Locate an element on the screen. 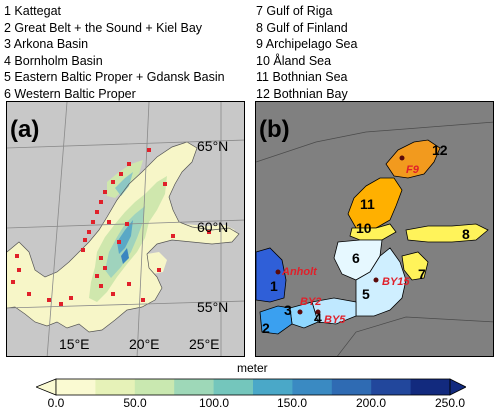 The width and height of the screenshot is (500, 413). region-label: 3 is located at coordinates (288, 310).